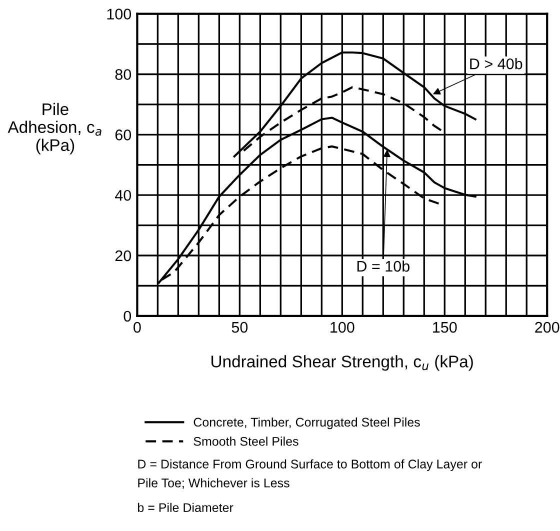 The image size is (560, 531). What do you see at coordinates (342, 363) in the screenshot?
I see `x-axis-title: Undrained Shear Strength, c$_{u}$ (kPa)` at bounding box center [342, 363].